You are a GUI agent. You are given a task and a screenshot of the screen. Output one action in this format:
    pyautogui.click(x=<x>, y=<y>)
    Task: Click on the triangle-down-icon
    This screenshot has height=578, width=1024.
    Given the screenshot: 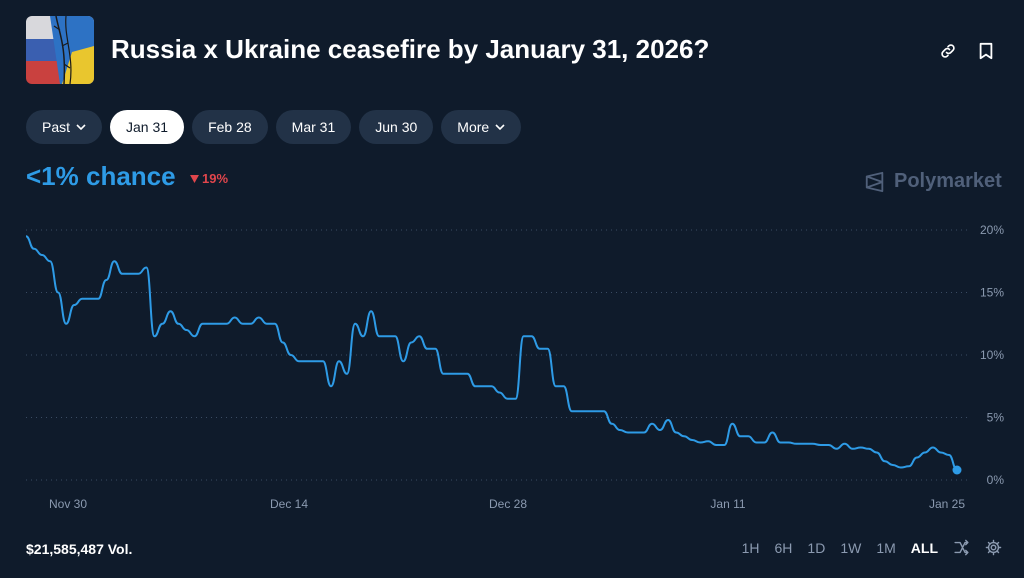 What is the action you would take?
    pyautogui.click(x=194, y=178)
    